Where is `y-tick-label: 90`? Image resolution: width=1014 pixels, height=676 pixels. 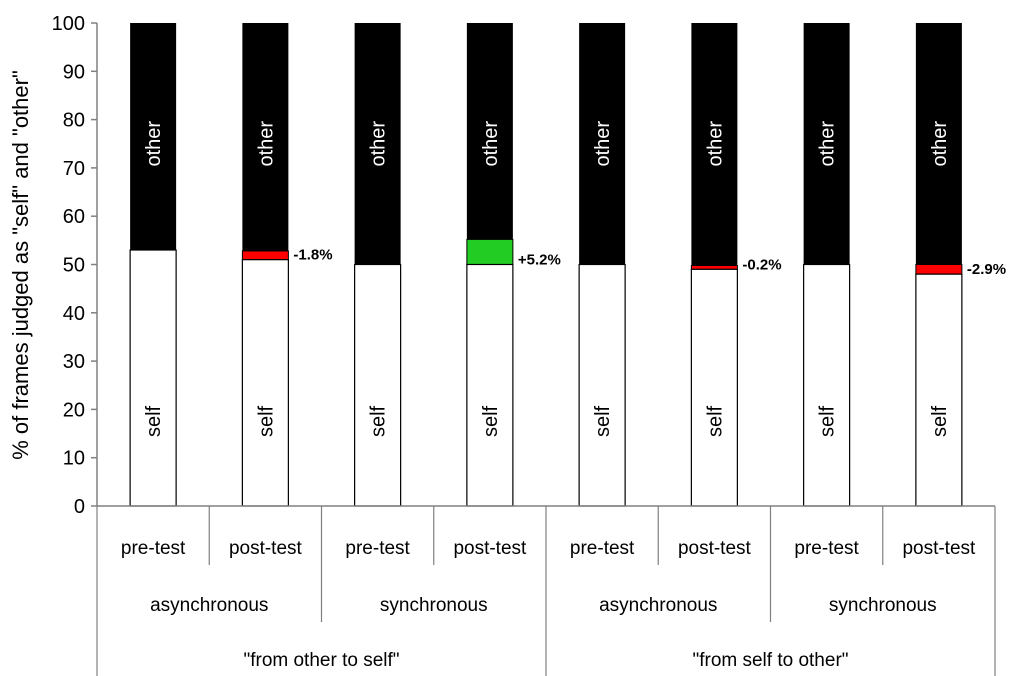 y-tick-label: 90 is located at coordinates (74, 72).